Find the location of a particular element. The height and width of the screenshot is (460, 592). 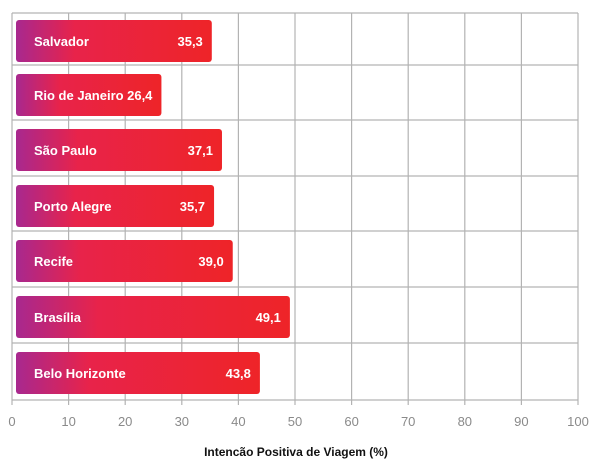

category-label: Rio de Janeiro is located at coordinates (79, 95).